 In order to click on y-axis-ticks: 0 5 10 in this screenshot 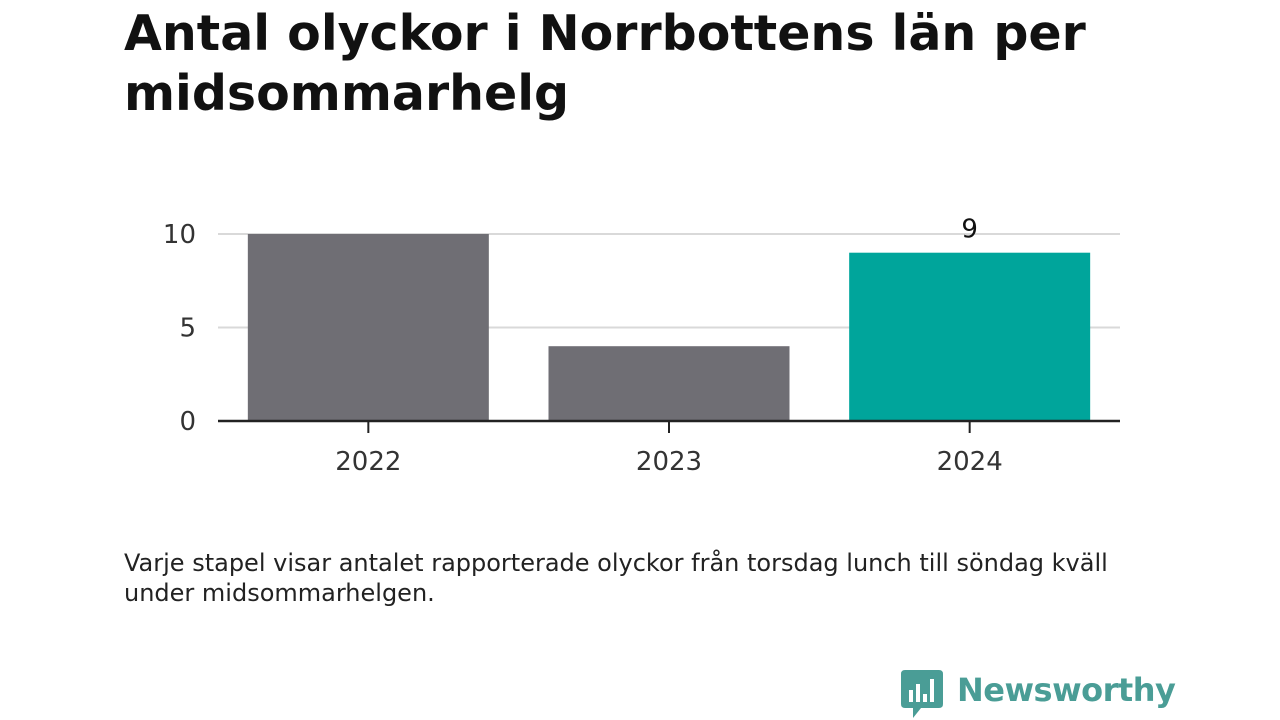, I will do `click(179, 328)`.